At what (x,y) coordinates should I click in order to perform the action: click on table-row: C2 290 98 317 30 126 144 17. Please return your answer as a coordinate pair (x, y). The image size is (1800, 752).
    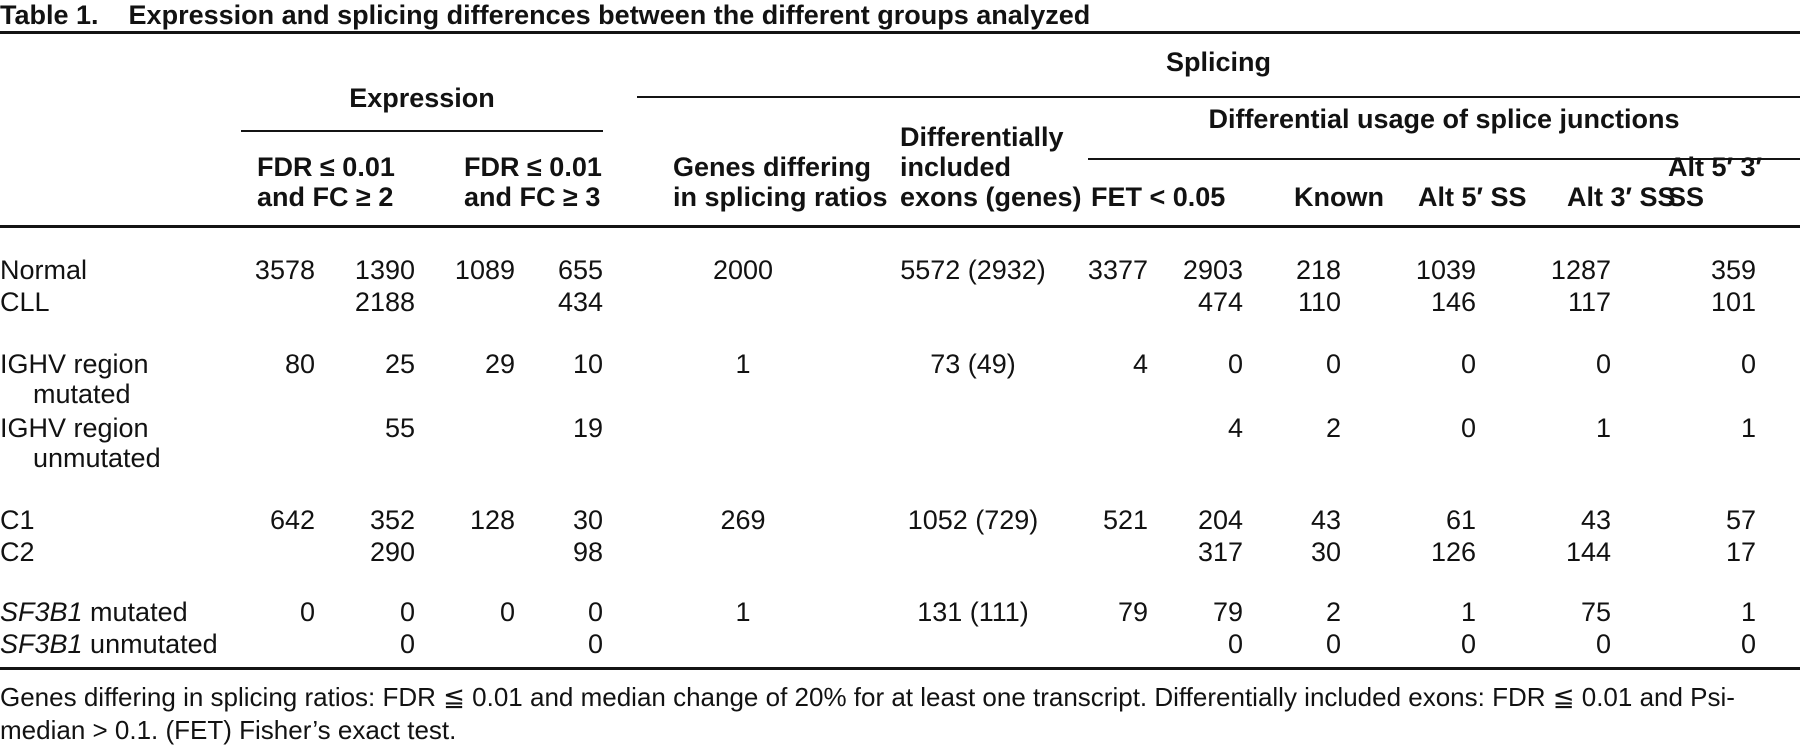
    Looking at the image, I should click on (900, 551).